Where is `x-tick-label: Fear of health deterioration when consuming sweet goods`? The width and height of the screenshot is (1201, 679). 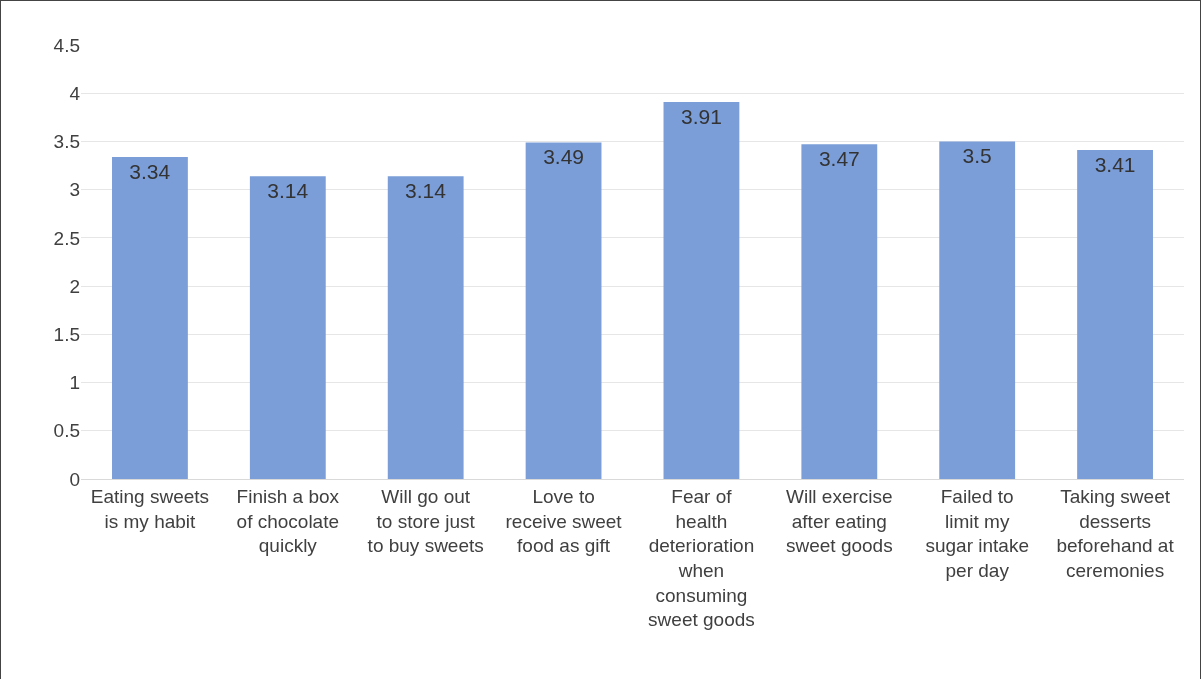
x-tick-label: Fear of health deterioration when consuming sweet goods is located at coordinates (701, 558).